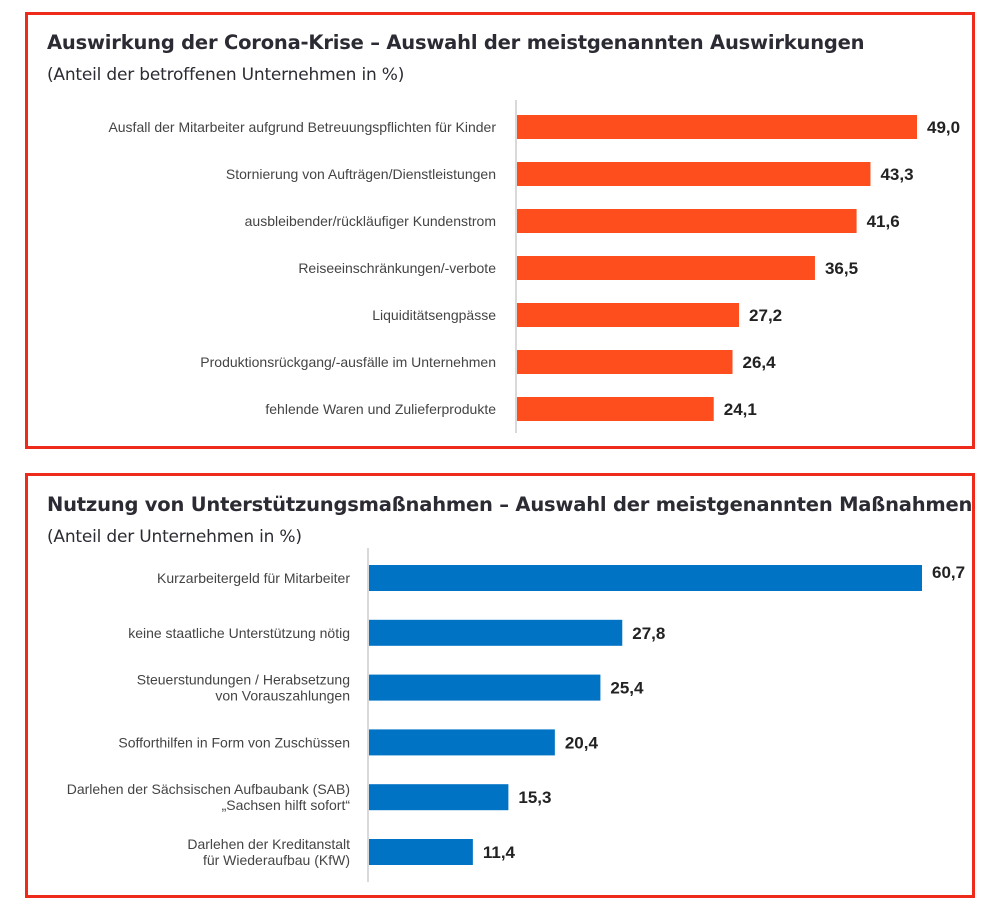 The image size is (1000, 907). What do you see at coordinates (627, 688) in the screenshot?
I see `data-label: 25,4` at bounding box center [627, 688].